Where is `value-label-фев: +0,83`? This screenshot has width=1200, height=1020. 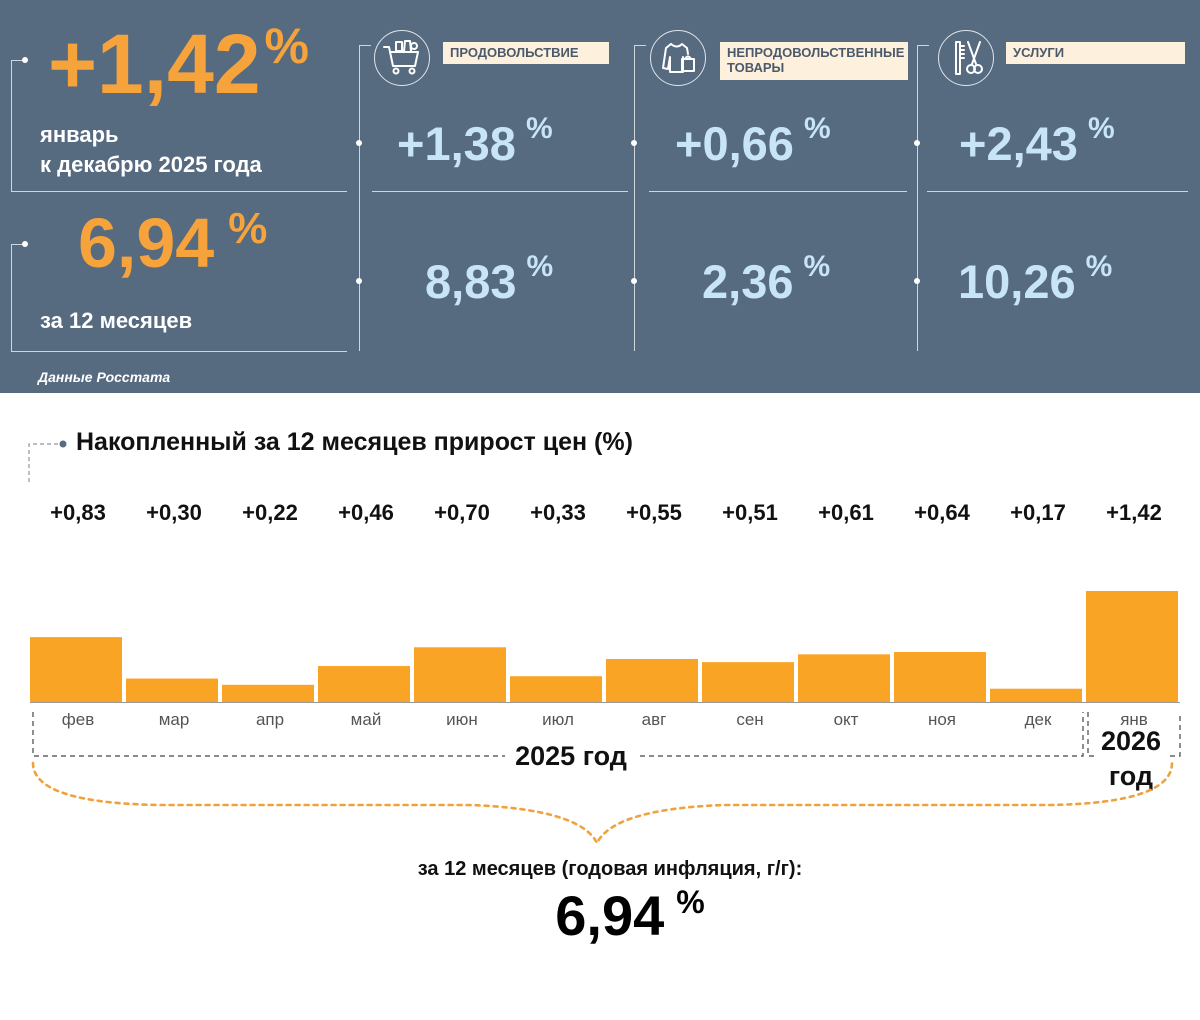 value-label-фев: +0,83 is located at coordinates (78, 512).